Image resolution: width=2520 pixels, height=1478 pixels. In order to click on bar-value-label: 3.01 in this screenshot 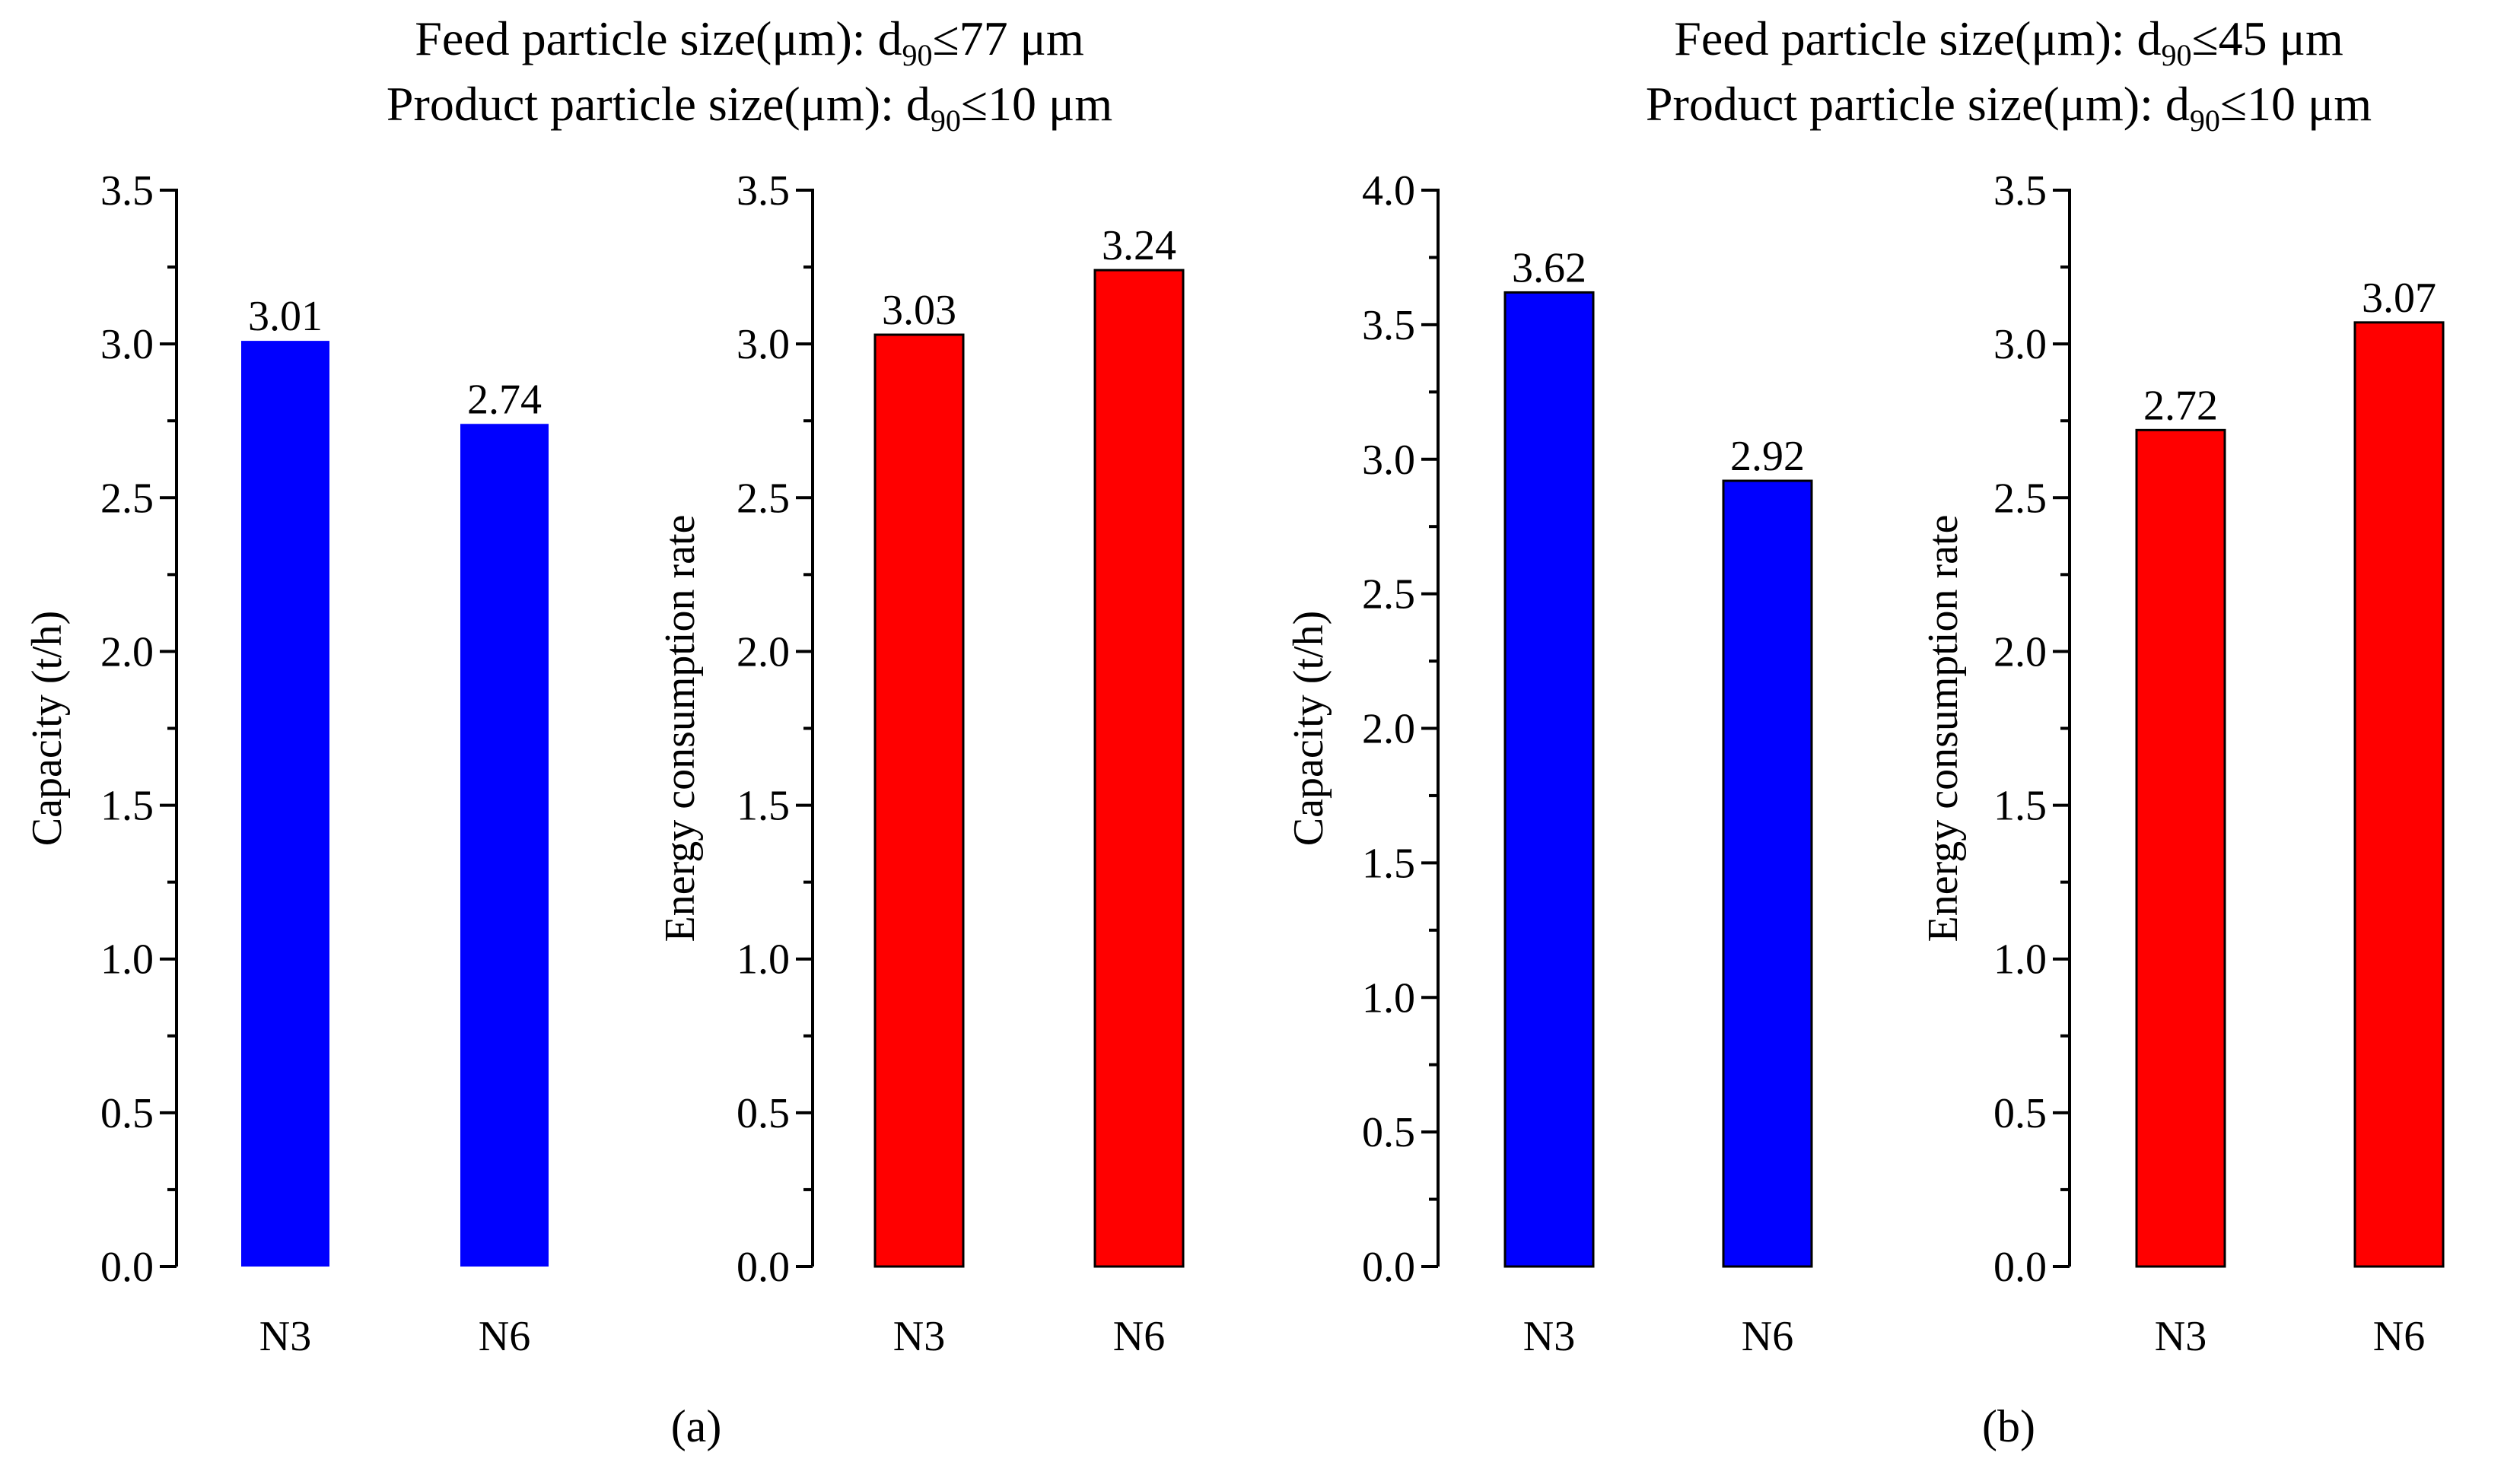, I will do `click(285, 317)`.